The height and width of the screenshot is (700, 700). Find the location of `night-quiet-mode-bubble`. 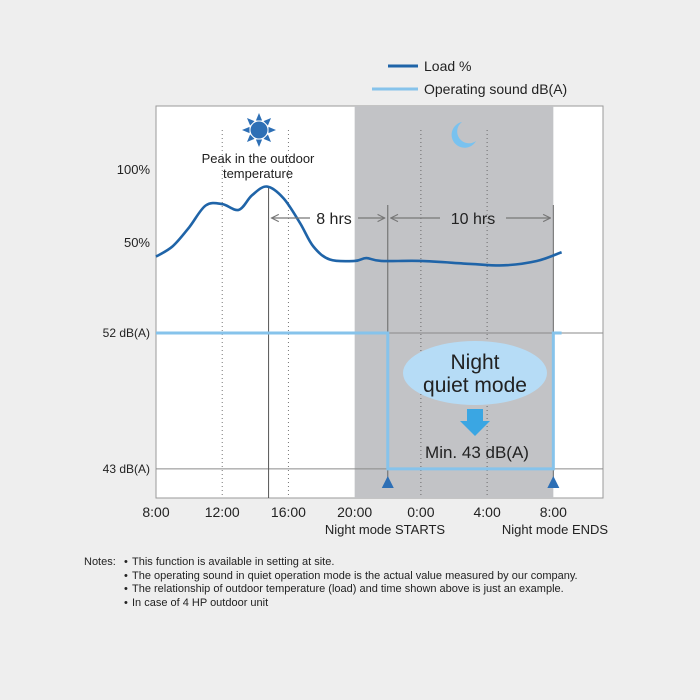

night-quiet-mode-bubble is located at coordinates (475, 373).